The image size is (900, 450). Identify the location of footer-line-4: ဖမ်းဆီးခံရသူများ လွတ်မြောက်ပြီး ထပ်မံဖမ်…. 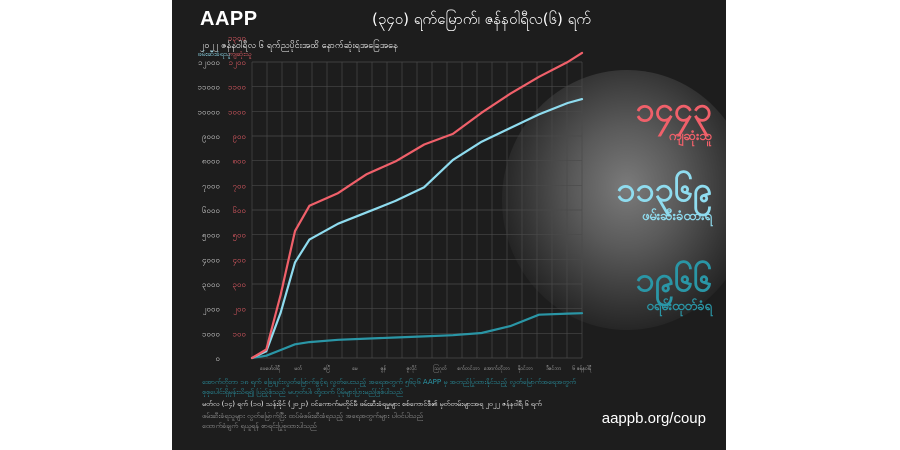
(313, 416).